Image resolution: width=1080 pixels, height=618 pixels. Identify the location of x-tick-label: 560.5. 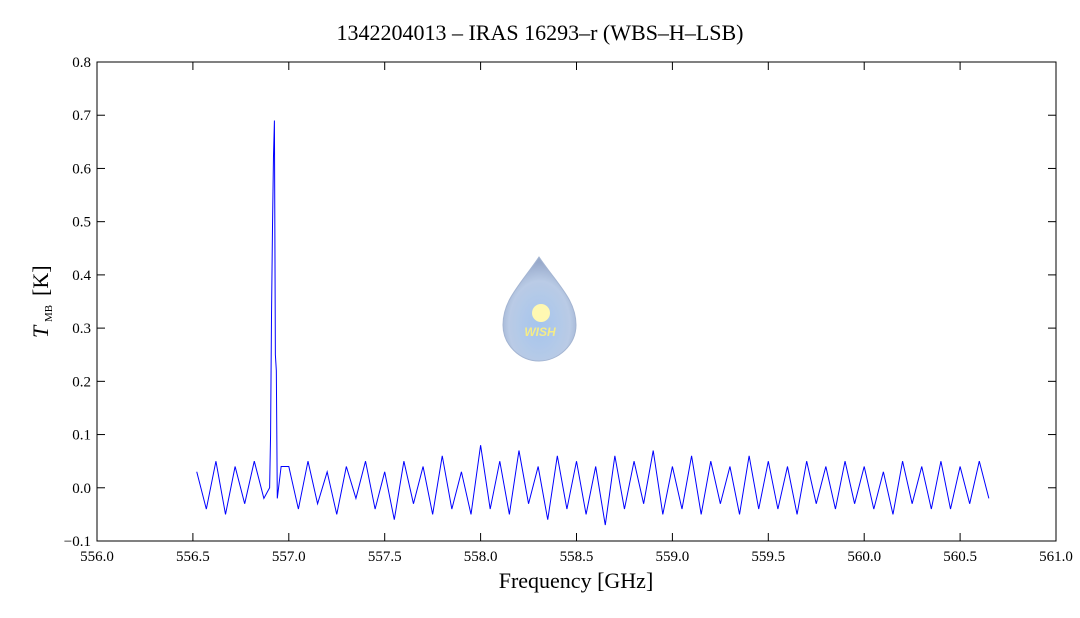
(960, 557).